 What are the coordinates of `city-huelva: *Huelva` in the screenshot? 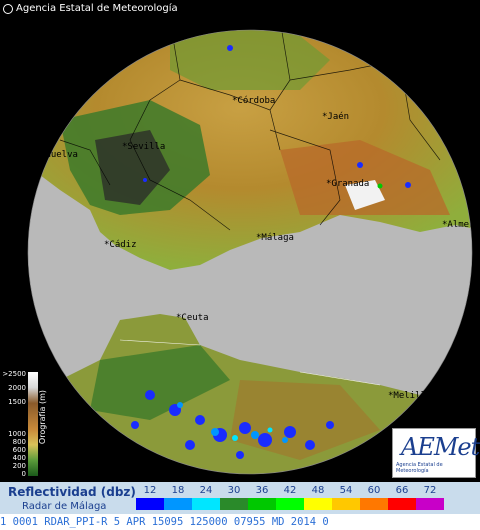 It's located at (59, 155).